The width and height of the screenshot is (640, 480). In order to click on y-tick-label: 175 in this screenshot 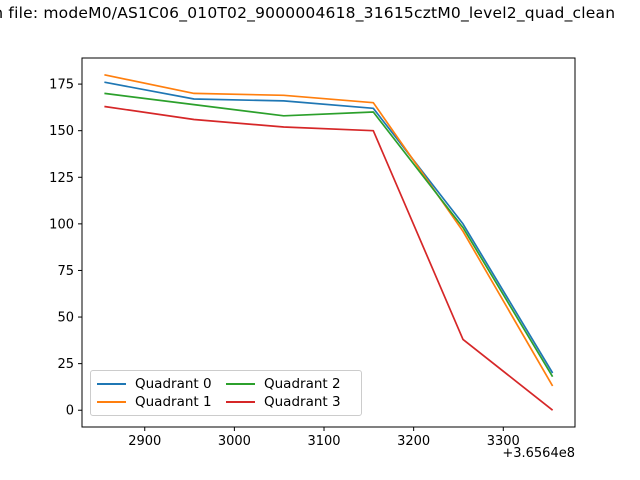, I will do `click(61, 85)`.